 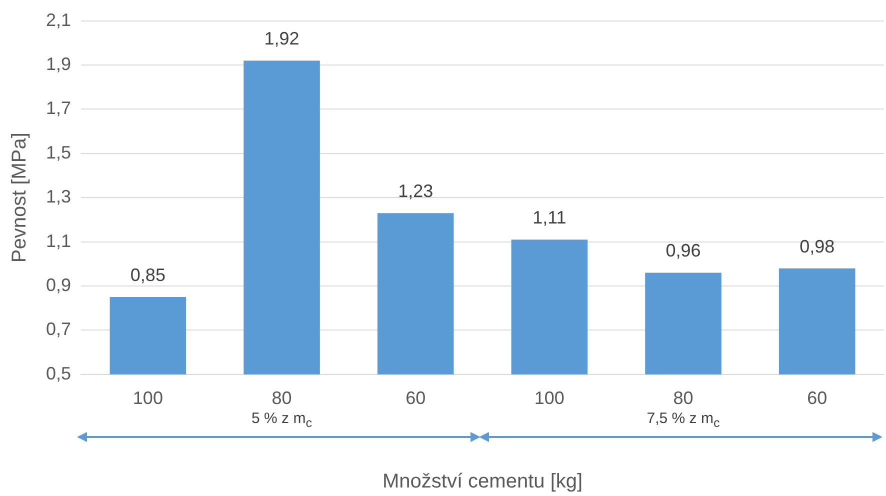 What do you see at coordinates (59, 20) in the screenshot?
I see `y-tick-label: 2,1` at bounding box center [59, 20].